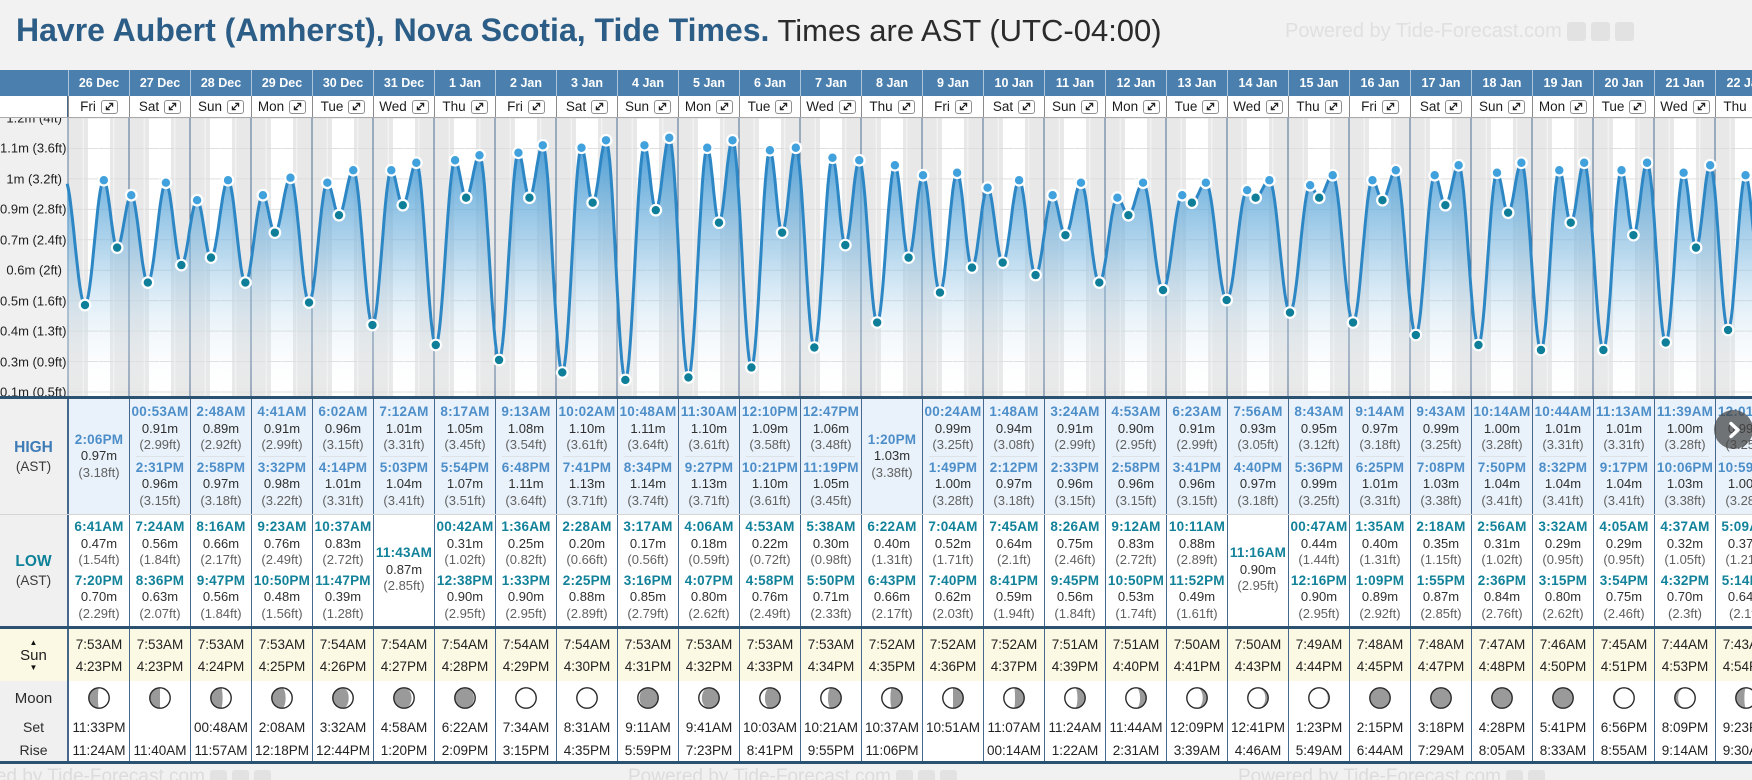  Describe the element at coordinates (770, 467) in the screenshot. I see `tide-time: 10:21PM` at that location.